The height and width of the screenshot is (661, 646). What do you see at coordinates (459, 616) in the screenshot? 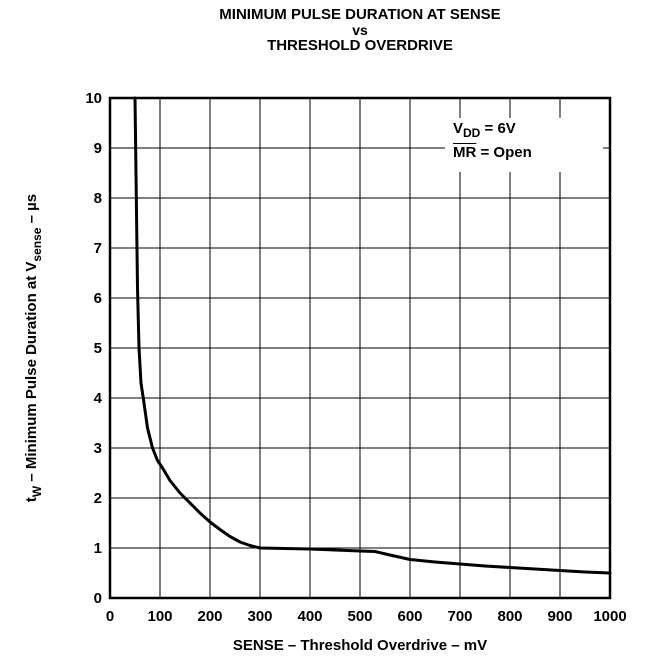
I see `x-tick-label: 700` at bounding box center [459, 616].